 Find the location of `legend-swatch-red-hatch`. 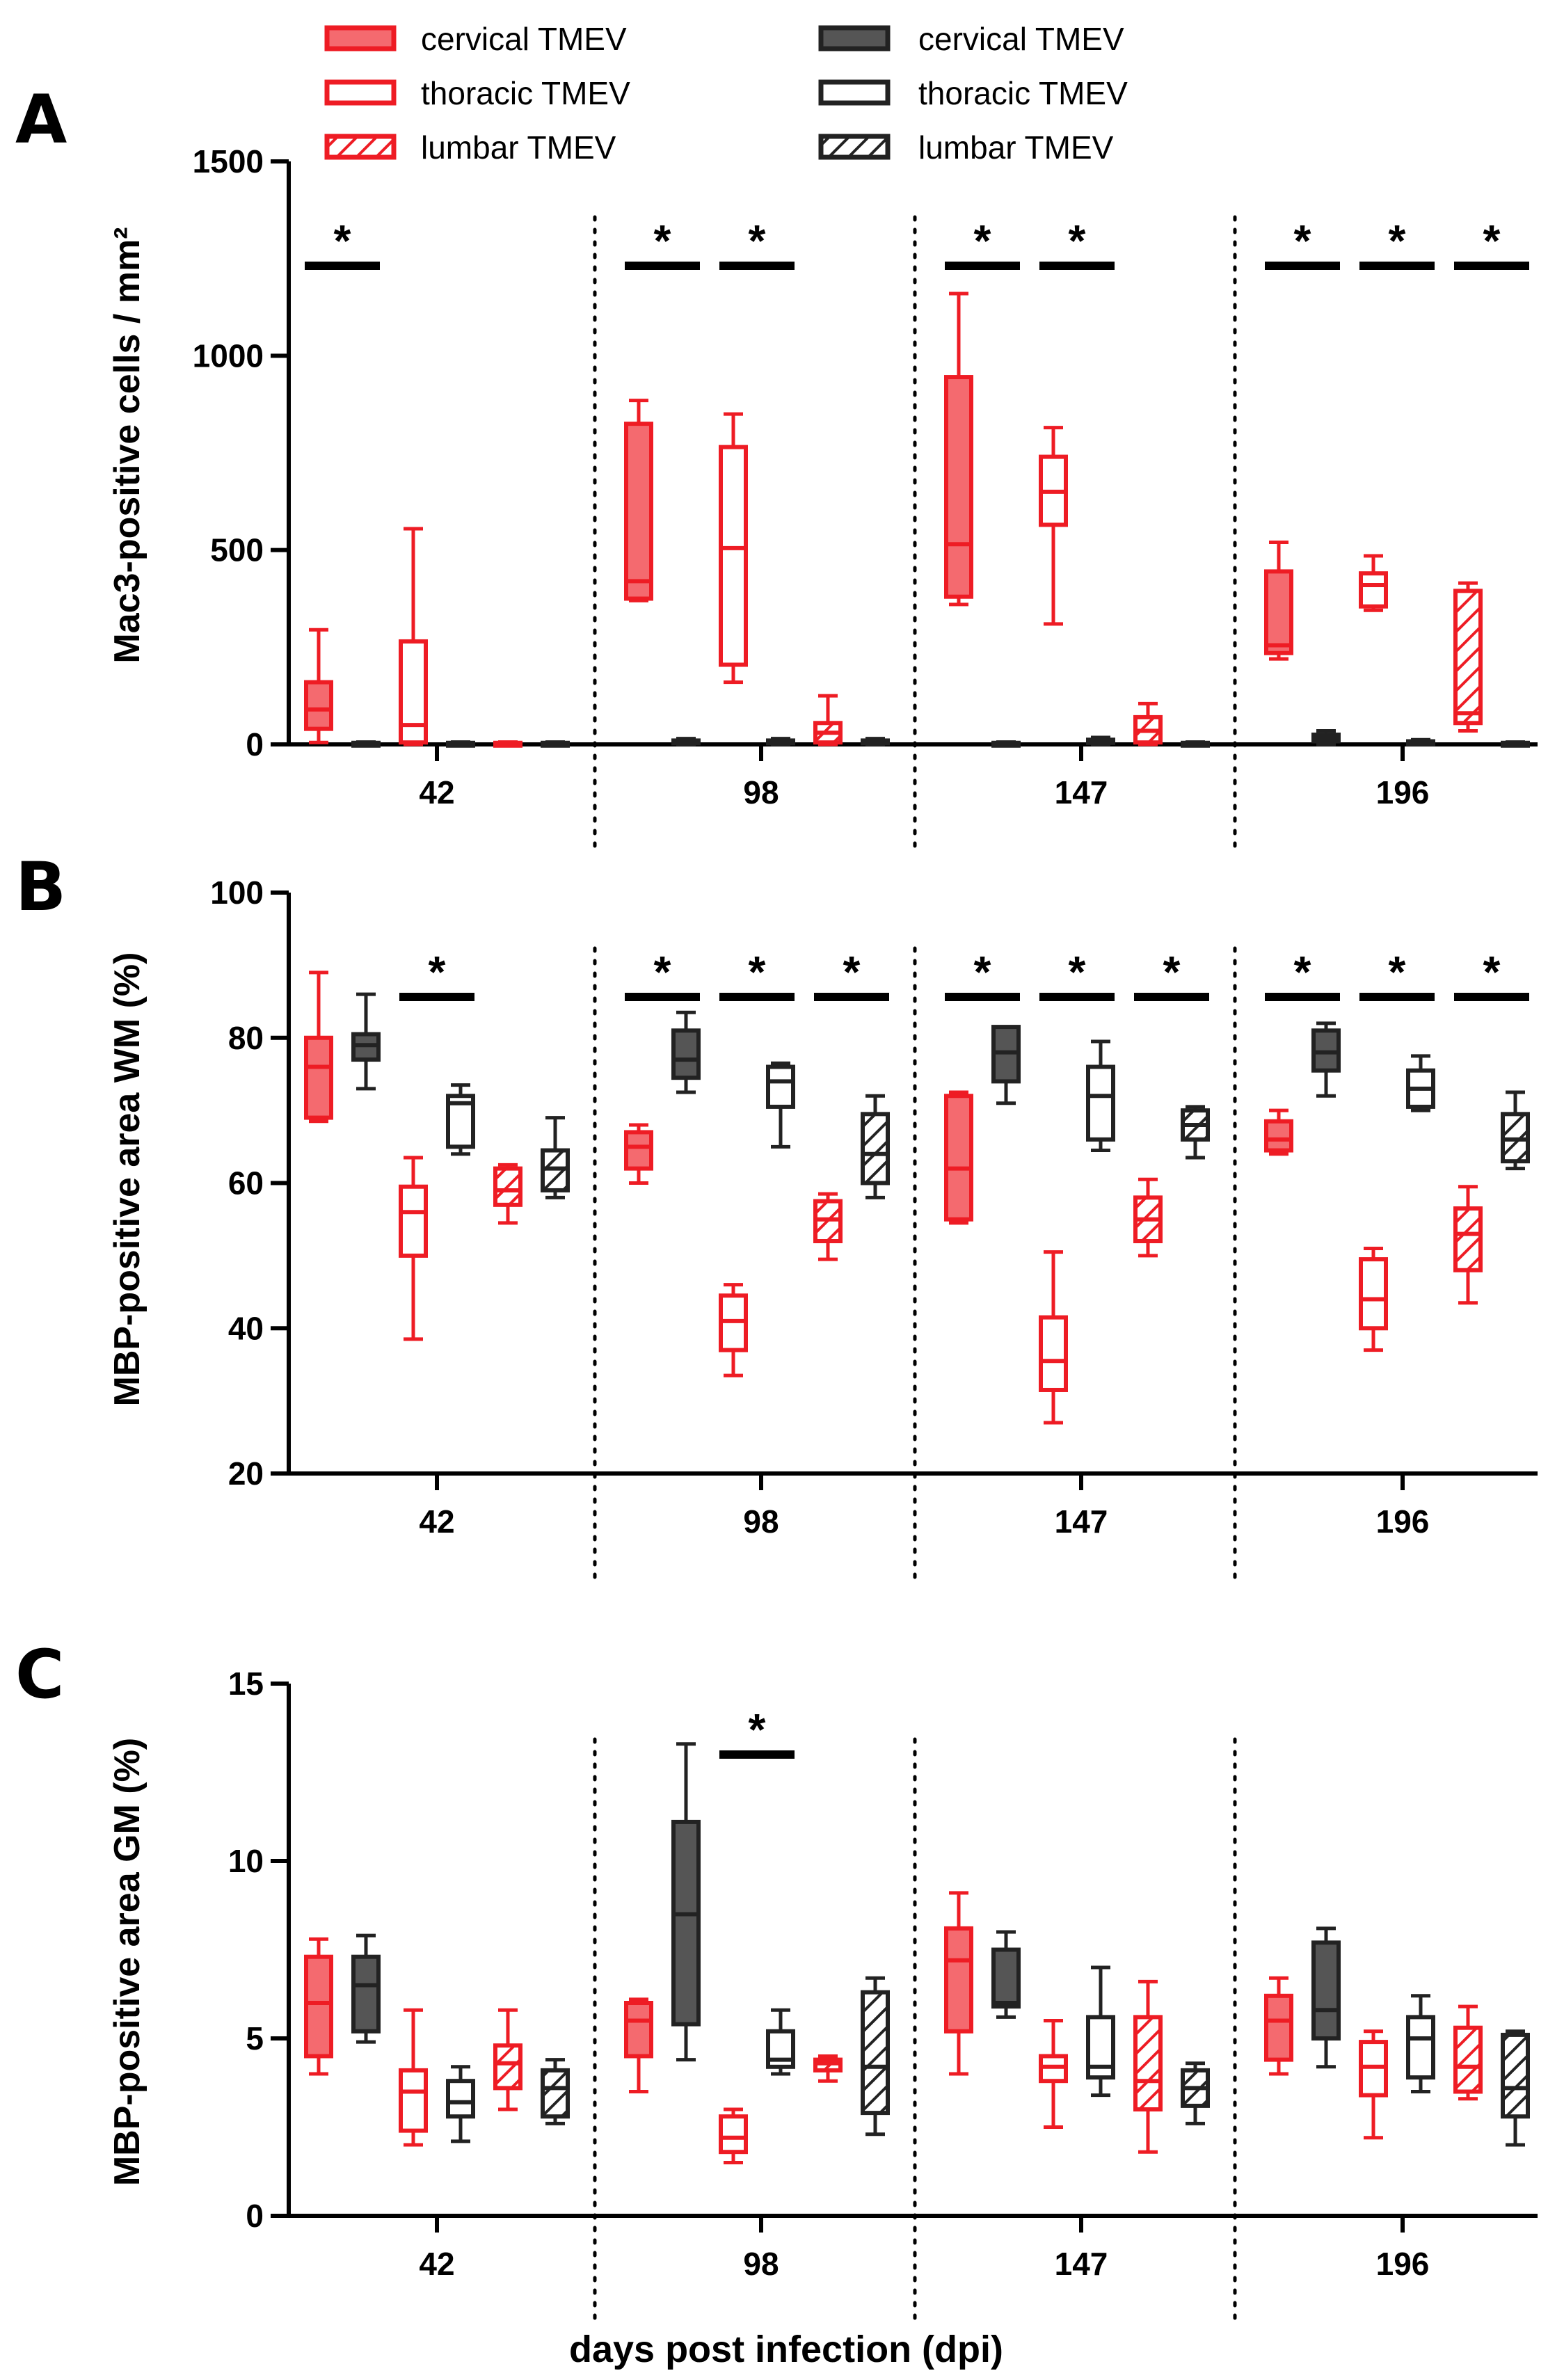

legend-swatch-red-hatch is located at coordinates (361, 147).